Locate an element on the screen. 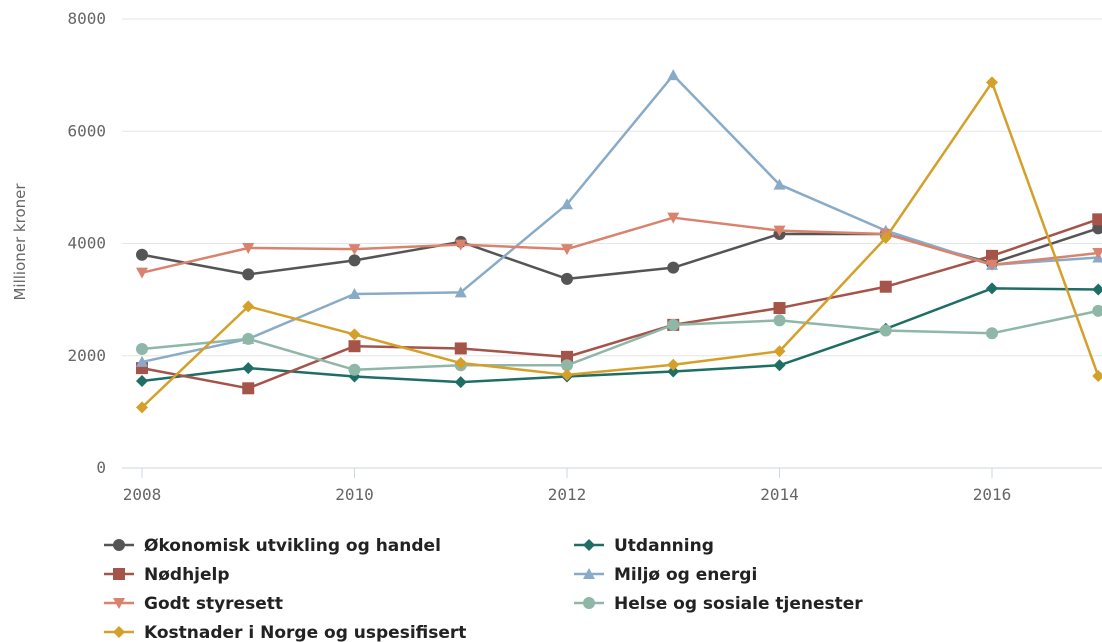 The height and width of the screenshot is (642, 1102). legend-item: Kostnader i Norge og uspesifisert is located at coordinates (285, 632).